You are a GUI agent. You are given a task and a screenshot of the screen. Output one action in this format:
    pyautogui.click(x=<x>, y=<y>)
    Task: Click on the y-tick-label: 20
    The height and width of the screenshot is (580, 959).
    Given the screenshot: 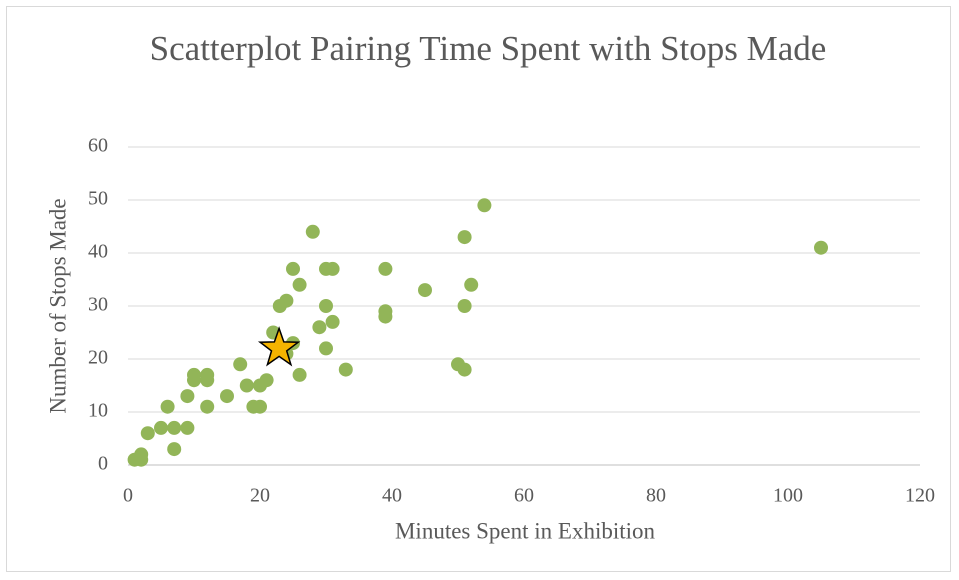 What is the action you would take?
    pyautogui.click(x=98, y=358)
    